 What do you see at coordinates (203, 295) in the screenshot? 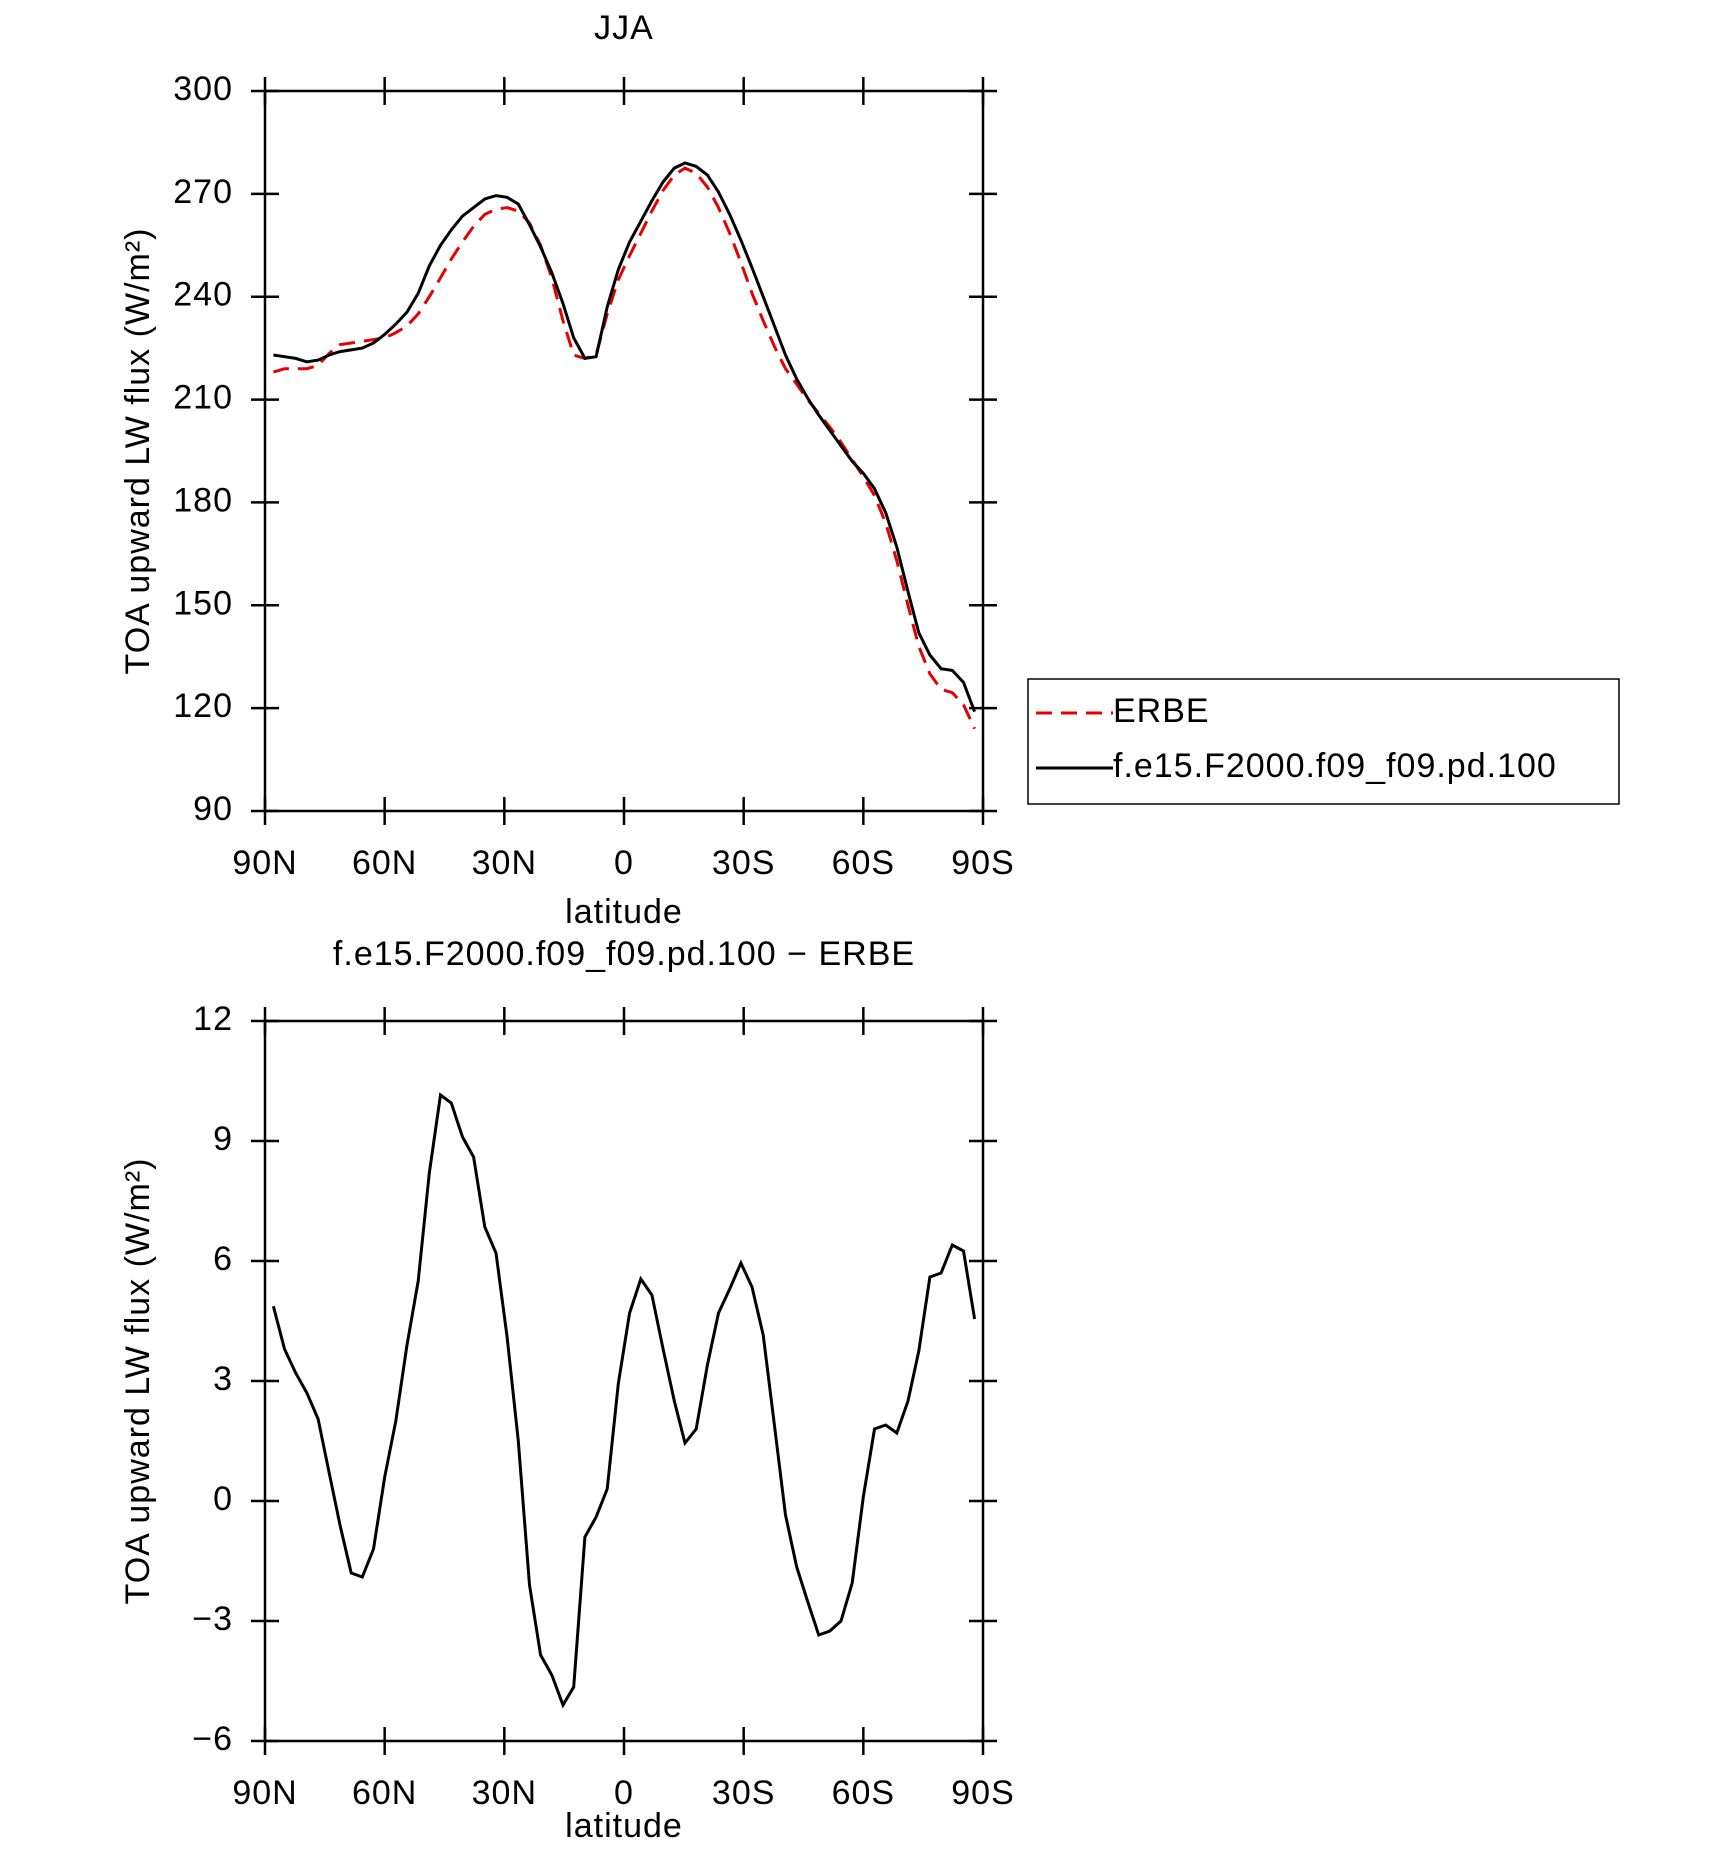
I see `y-tick-label: 240` at bounding box center [203, 295].